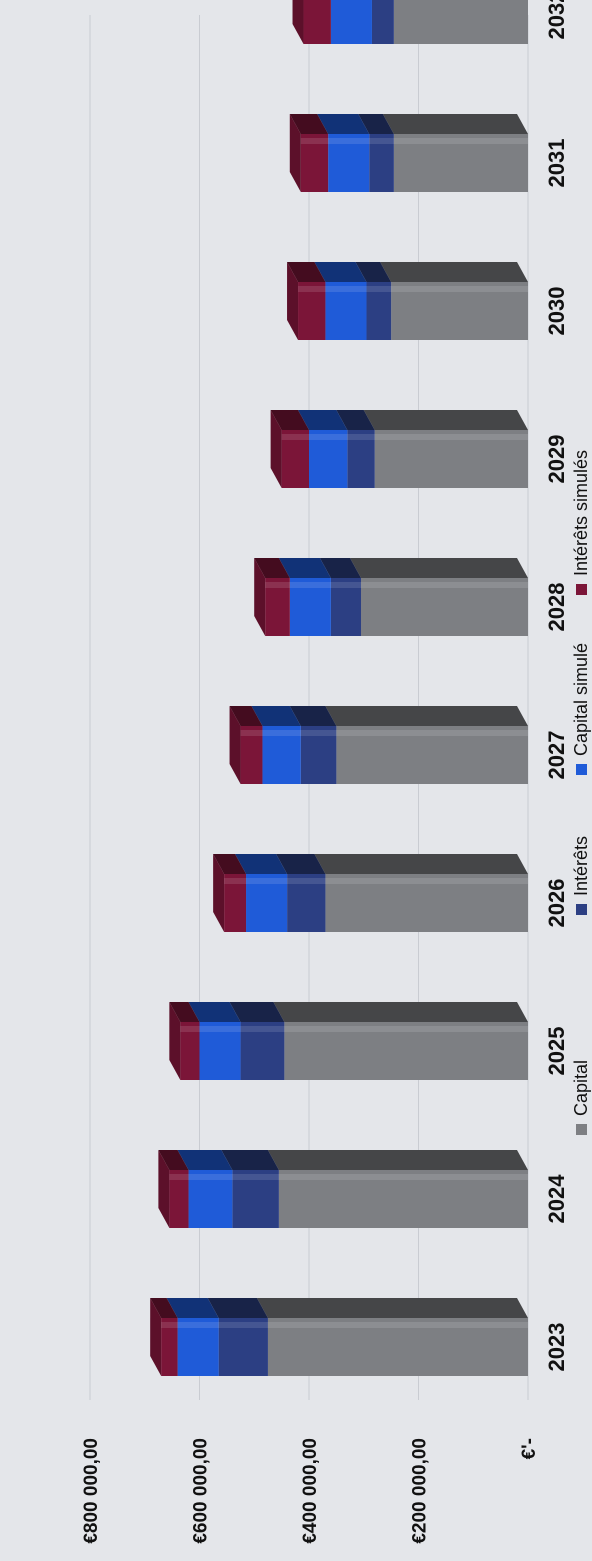 The height and width of the screenshot is (1561, 592). Describe the element at coordinates (201, 1491) in the screenshot. I see `value-tick-label: €600 000,00` at that location.